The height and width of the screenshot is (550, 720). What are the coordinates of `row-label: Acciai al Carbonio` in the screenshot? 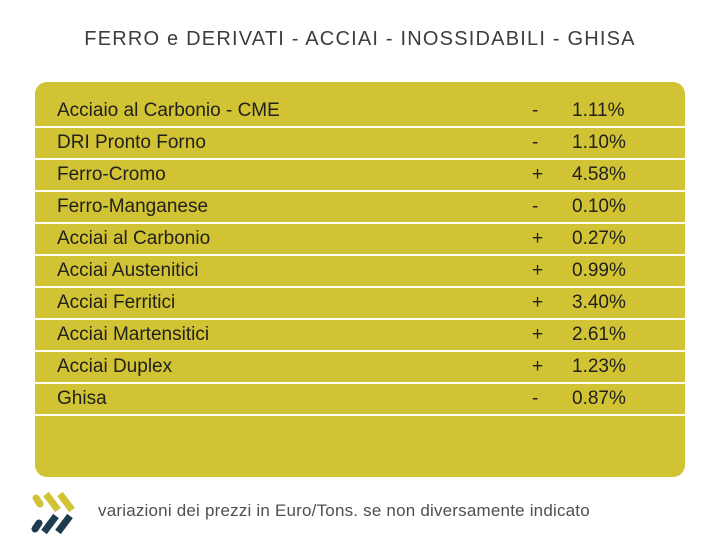 It's located at (134, 238).